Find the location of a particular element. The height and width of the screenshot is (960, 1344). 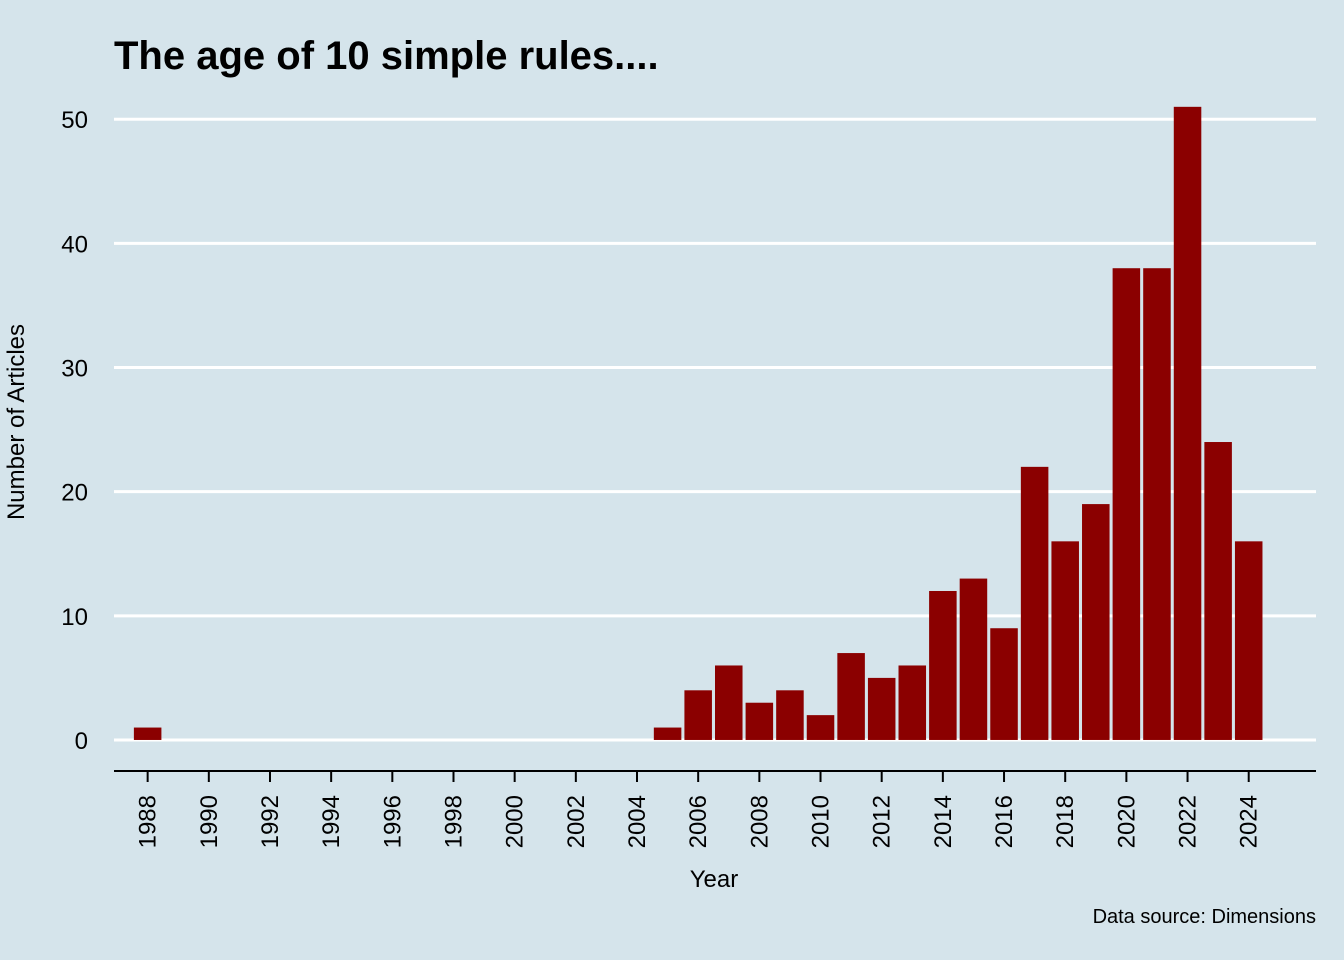

y-tick-label: 30 is located at coordinates (74, 369).